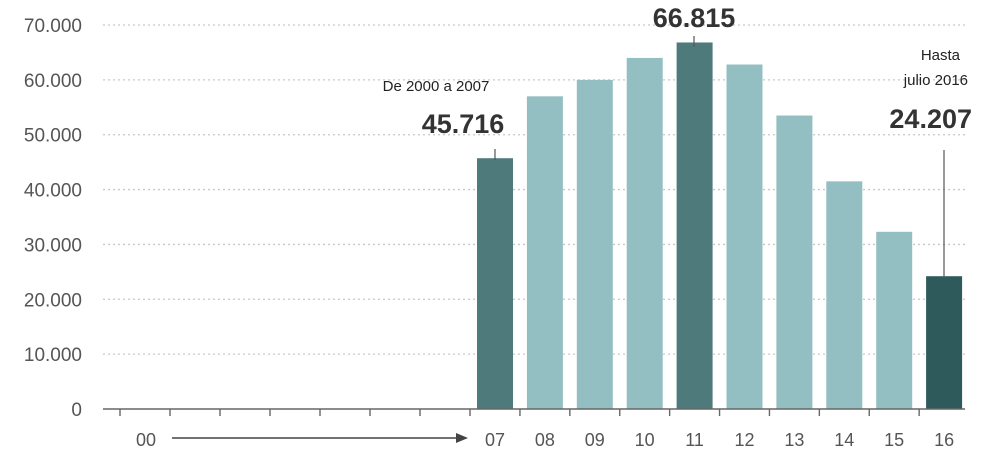  What do you see at coordinates (944, 440) in the screenshot?
I see `x-tick-label-16: 16` at bounding box center [944, 440].